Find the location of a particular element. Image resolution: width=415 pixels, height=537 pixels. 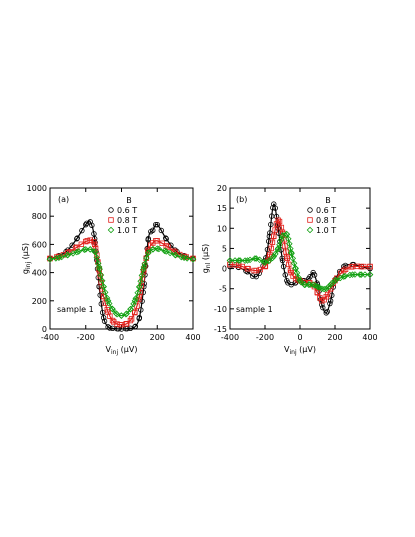

y-tick-label: 200 is located at coordinates (39, 301).